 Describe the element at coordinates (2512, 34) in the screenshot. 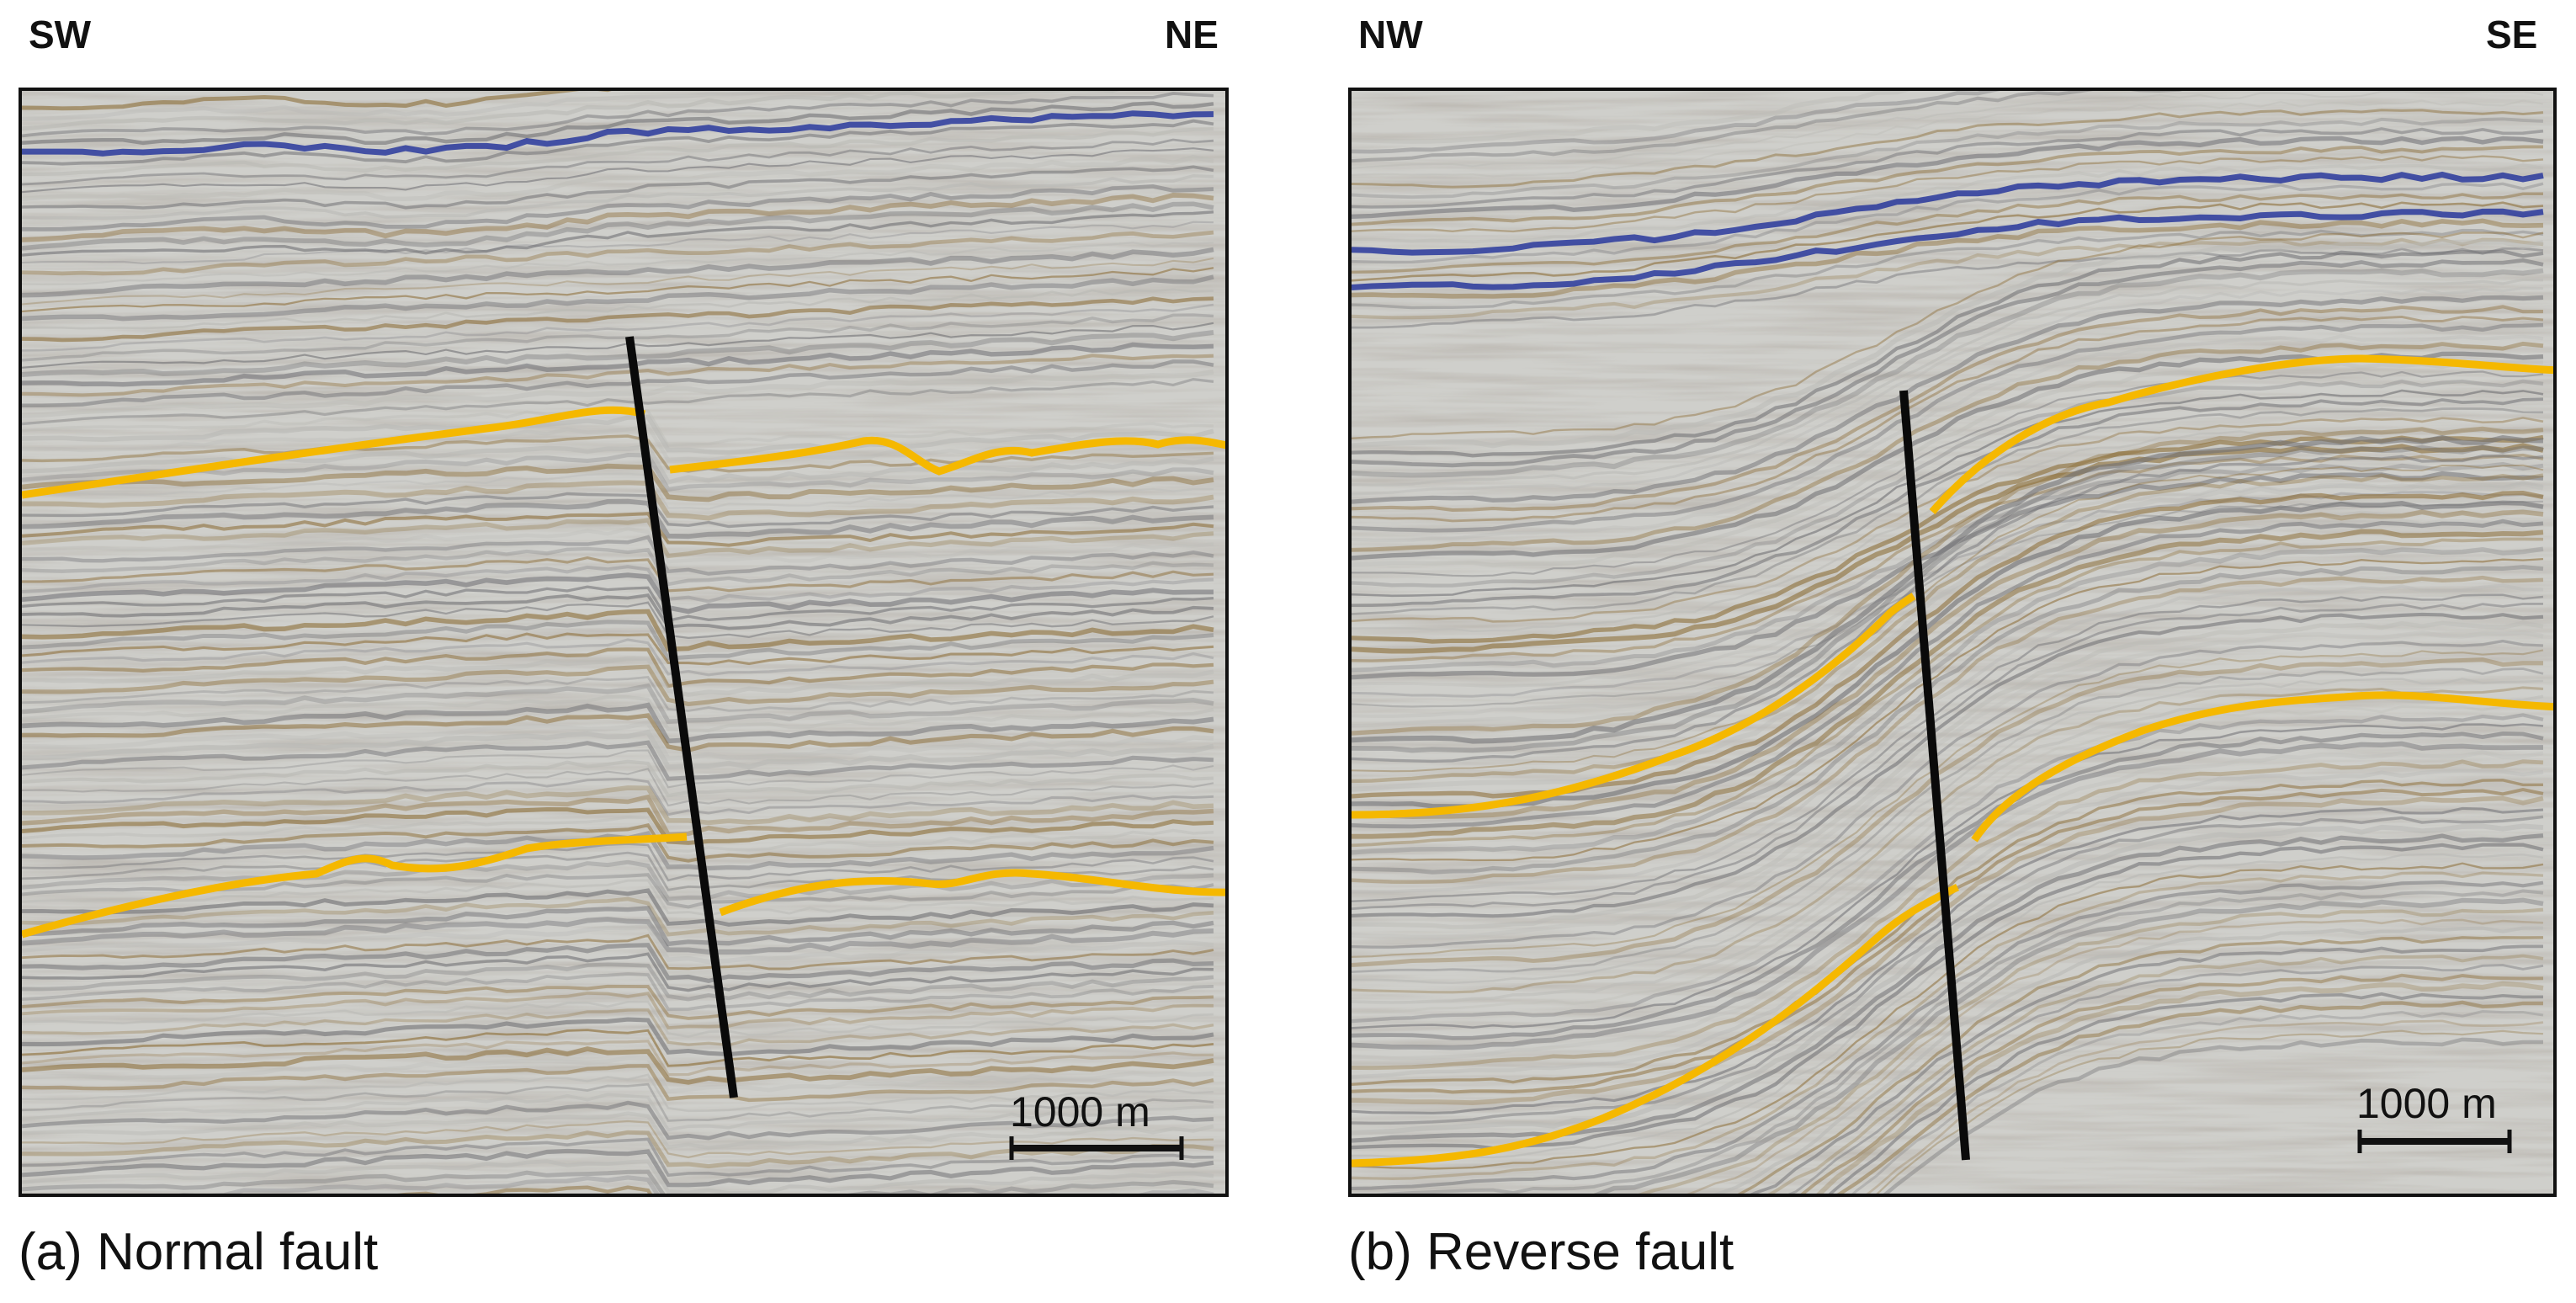

I see `direction-label-right: SE` at that location.